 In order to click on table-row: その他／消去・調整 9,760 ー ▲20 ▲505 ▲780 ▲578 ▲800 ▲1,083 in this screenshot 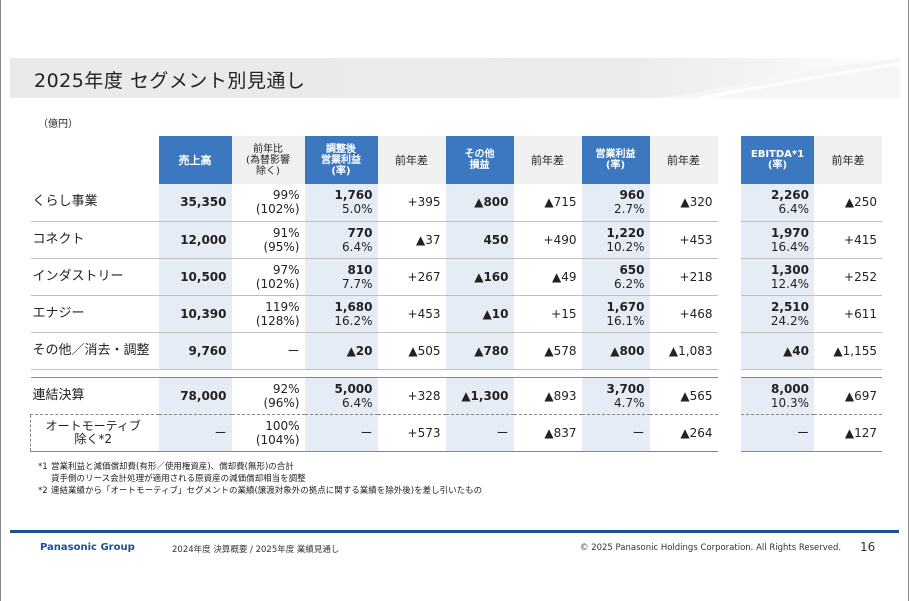, I will do `click(374, 351)`.